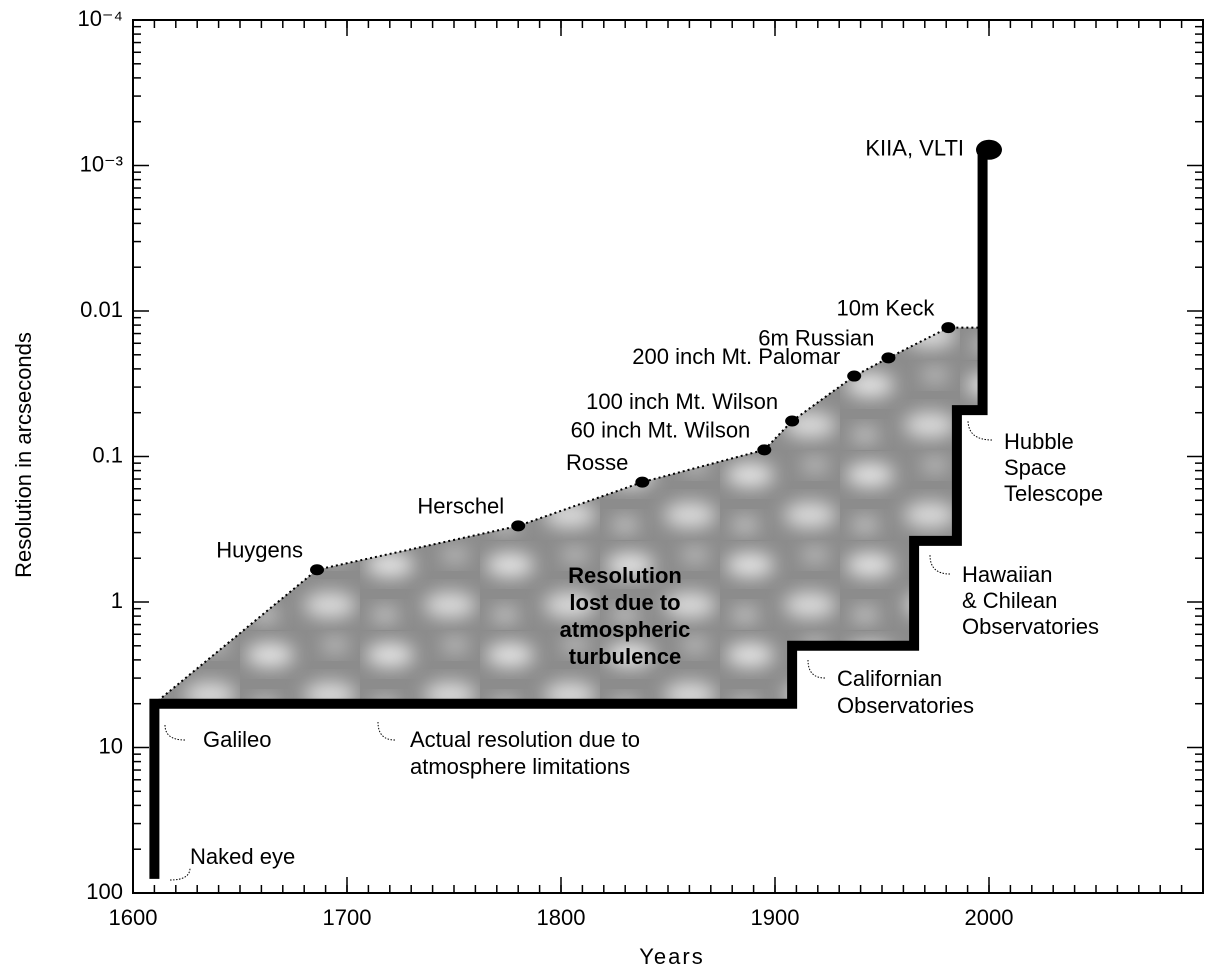 This screenshot has height=971, width=1205. Describe the element at coordinates (671, 956) in the screenshot. I see `x-axis-label: Years` at that location.